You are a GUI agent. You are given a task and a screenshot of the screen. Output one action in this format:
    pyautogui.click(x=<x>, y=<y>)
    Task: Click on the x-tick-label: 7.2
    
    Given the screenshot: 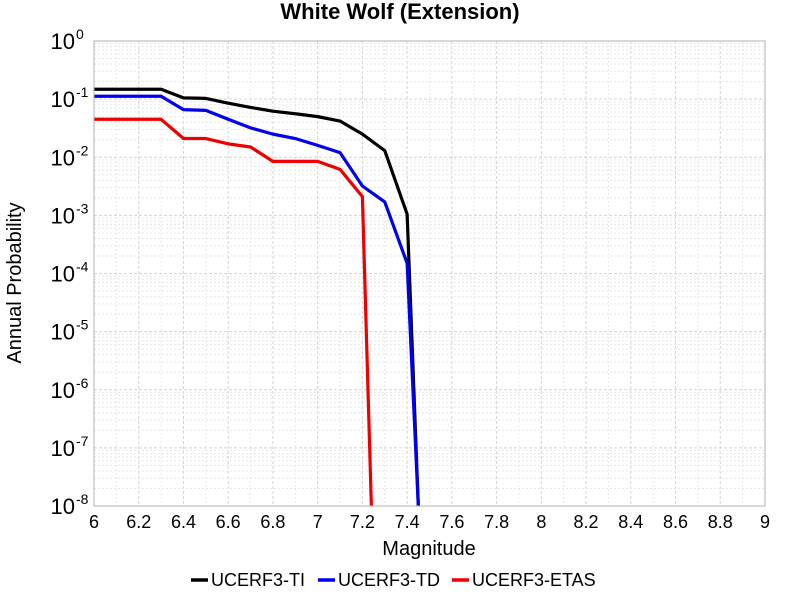 What is the action you would take?
    pyautogui.click(x=362, y=522)
    